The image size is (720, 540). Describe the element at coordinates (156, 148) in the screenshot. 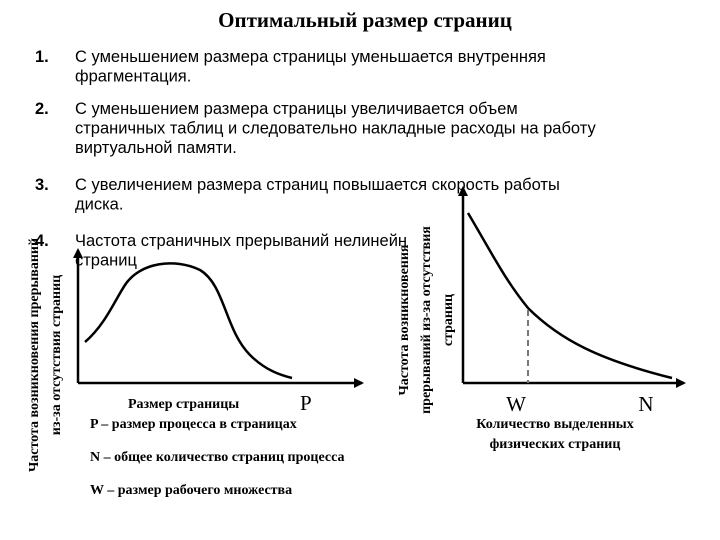

I see `item-text: виртуальной памяти.` at that location.